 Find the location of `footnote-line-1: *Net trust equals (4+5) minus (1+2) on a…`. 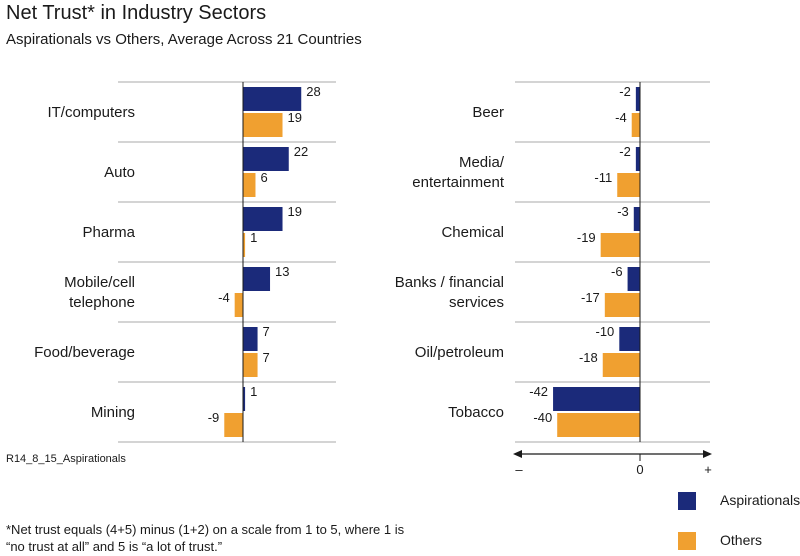

footnote-line-1: *Net trust equals (4+5) minus (1+2) on a… is located at coordinates (205, 529).